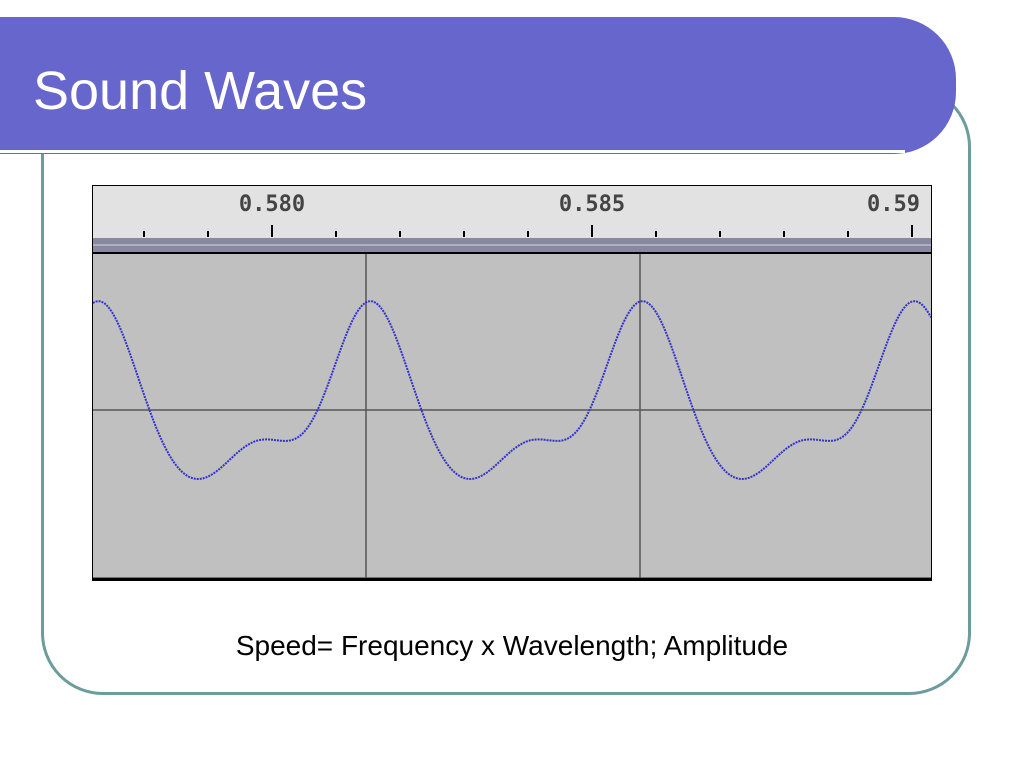  I want to click on ruler-label-0580: 0.580, so click(272, 204).